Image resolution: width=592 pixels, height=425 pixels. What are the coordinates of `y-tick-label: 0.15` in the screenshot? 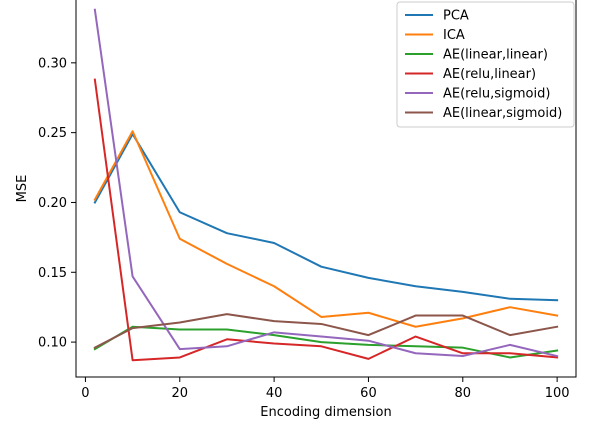 It's located at (52, 273).